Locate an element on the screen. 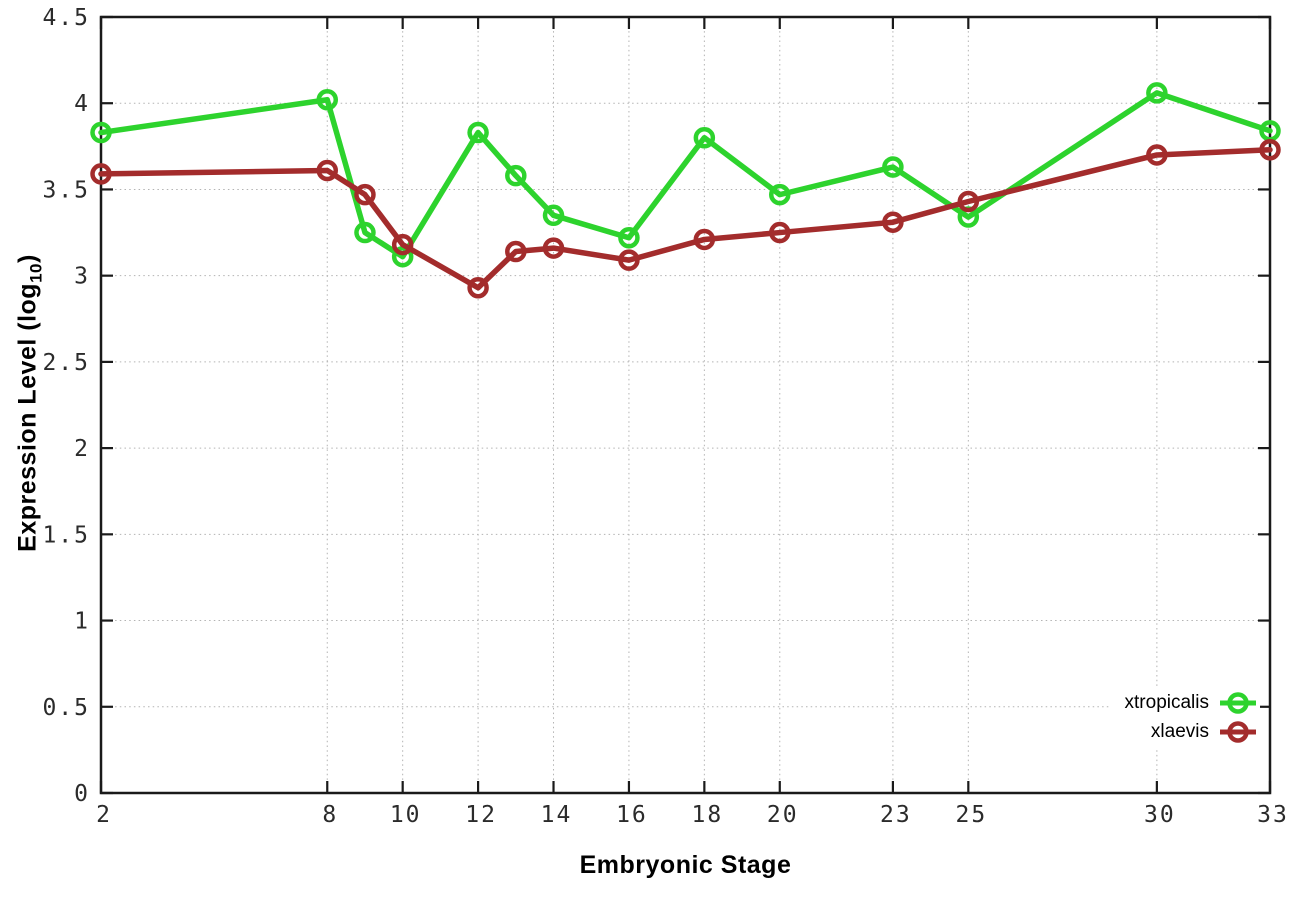  y-axis-title: Expression Level (log10) is located at coordinates (30, 403).